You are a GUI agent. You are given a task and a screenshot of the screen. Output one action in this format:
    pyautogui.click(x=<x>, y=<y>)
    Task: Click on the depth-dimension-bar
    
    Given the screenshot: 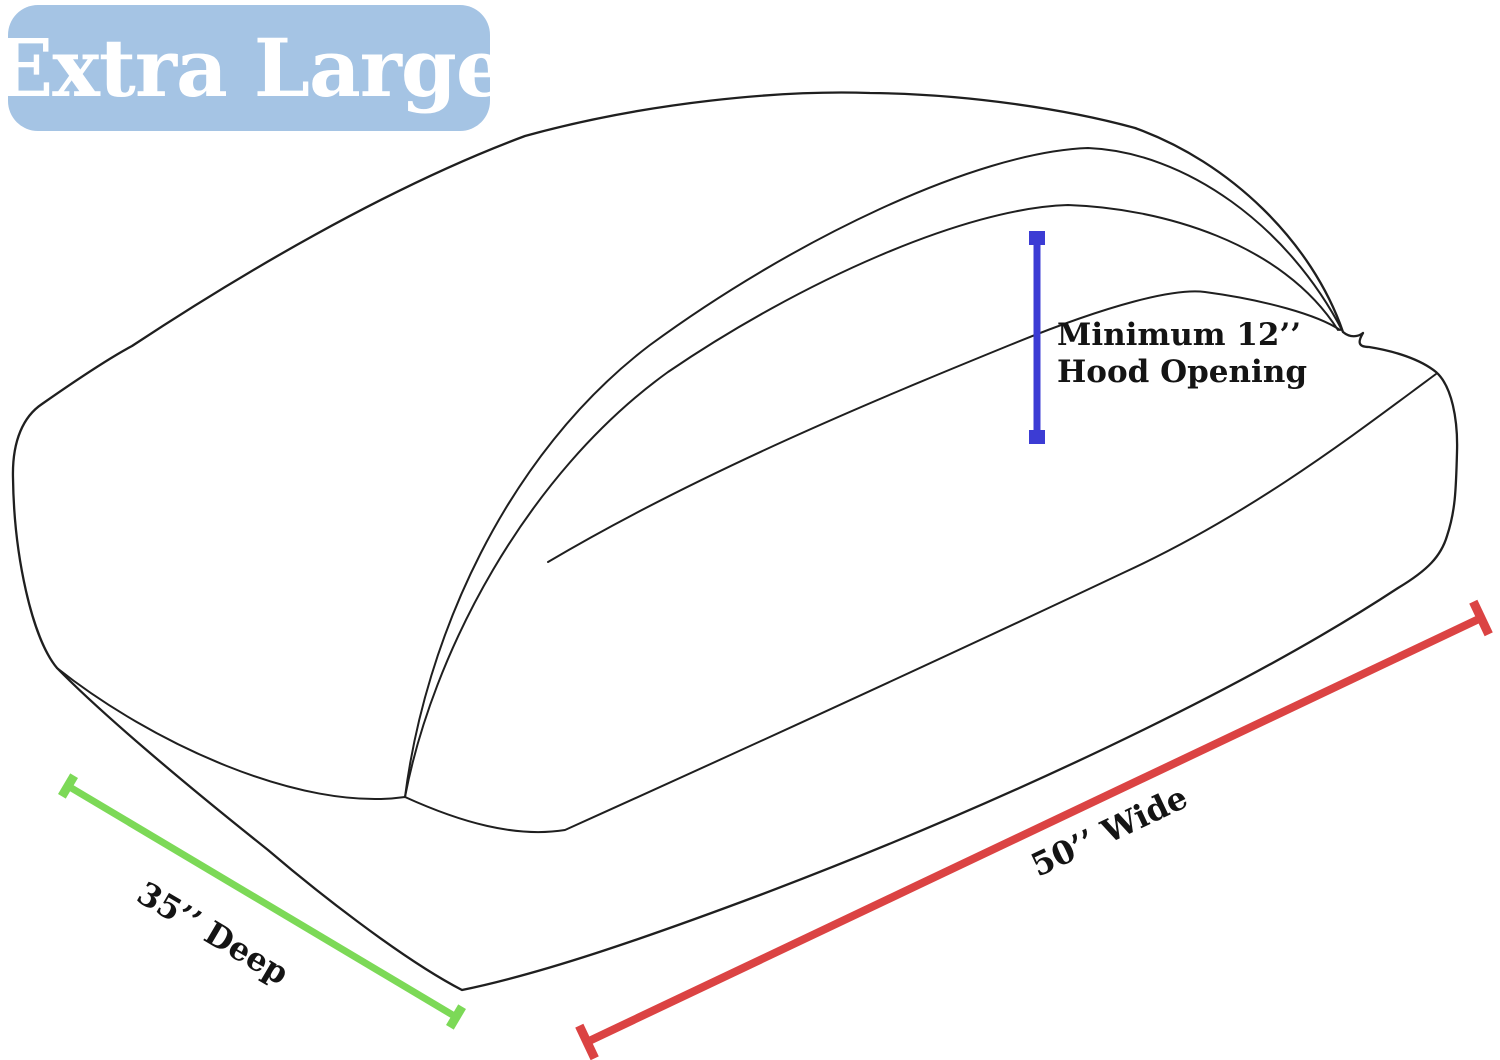 What is the action you would take?
    pyautogui.click(x=262, y=901)
    